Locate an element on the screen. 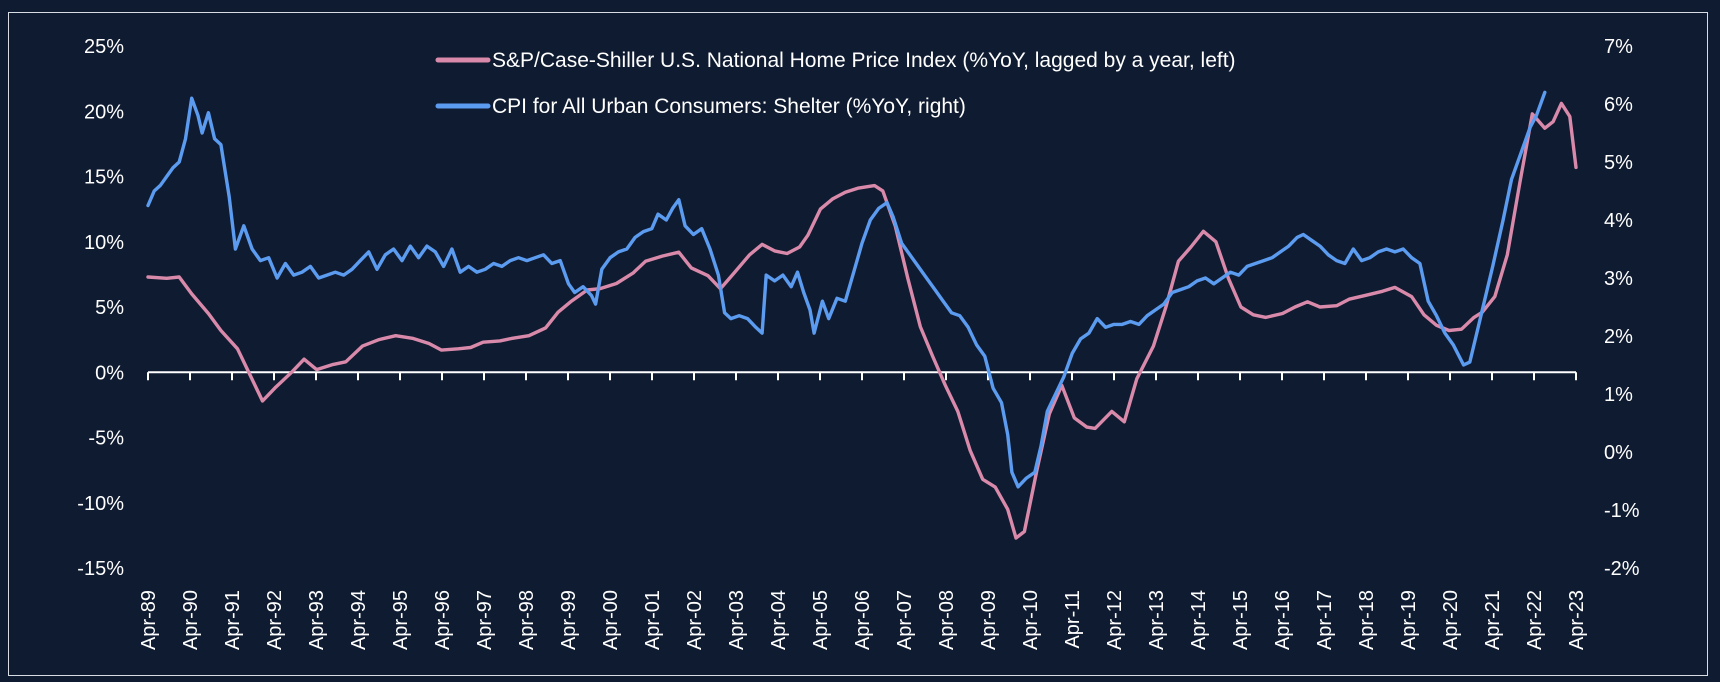  x-tick-label: Apr-91 is located at coordinates (233, 620).